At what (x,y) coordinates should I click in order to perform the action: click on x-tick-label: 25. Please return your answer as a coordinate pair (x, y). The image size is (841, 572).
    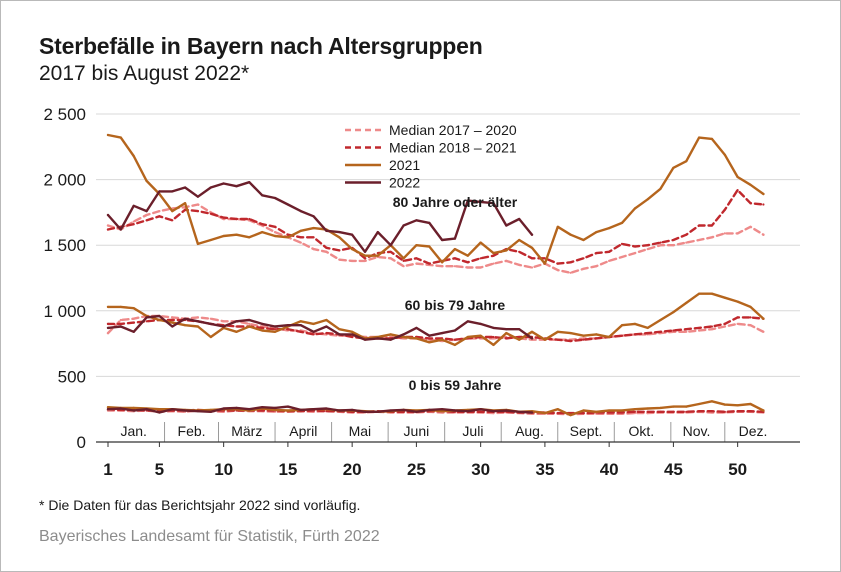
    Looking at the image, I should click on (416, 469).